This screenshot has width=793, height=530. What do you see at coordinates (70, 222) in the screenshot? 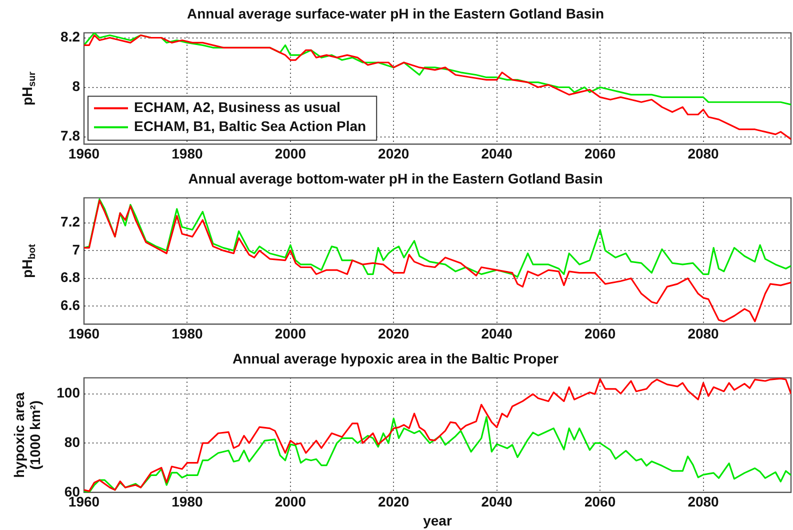
I see `y-tick-label: 7.2` at bounding box center [70, 222].